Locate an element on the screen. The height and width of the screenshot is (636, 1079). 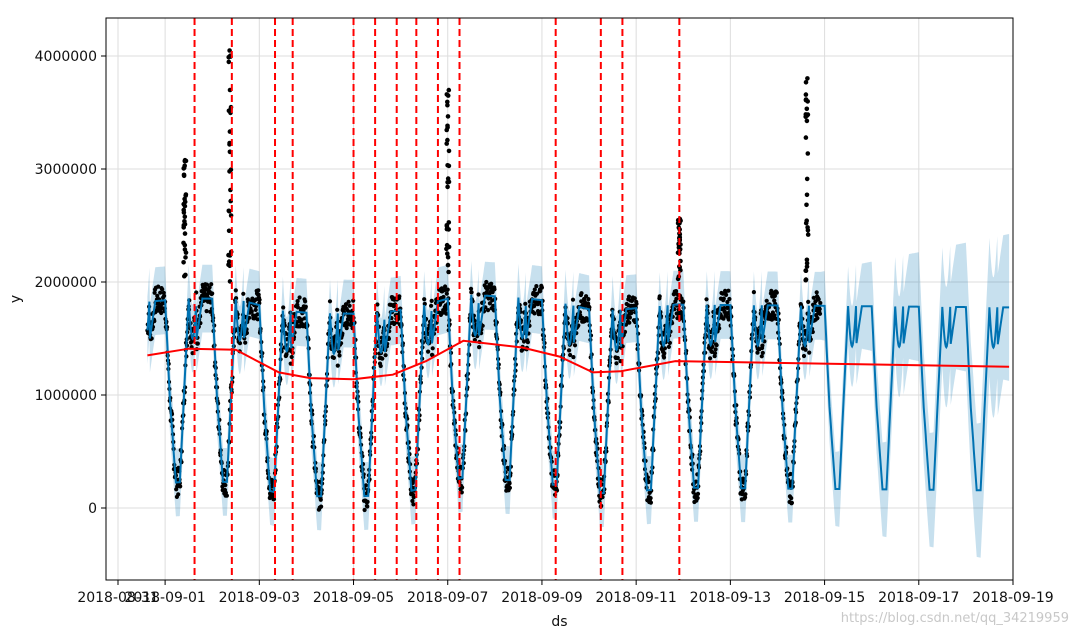
x-tick-label: 2018-09-15 is located at coordinates (824, 598).